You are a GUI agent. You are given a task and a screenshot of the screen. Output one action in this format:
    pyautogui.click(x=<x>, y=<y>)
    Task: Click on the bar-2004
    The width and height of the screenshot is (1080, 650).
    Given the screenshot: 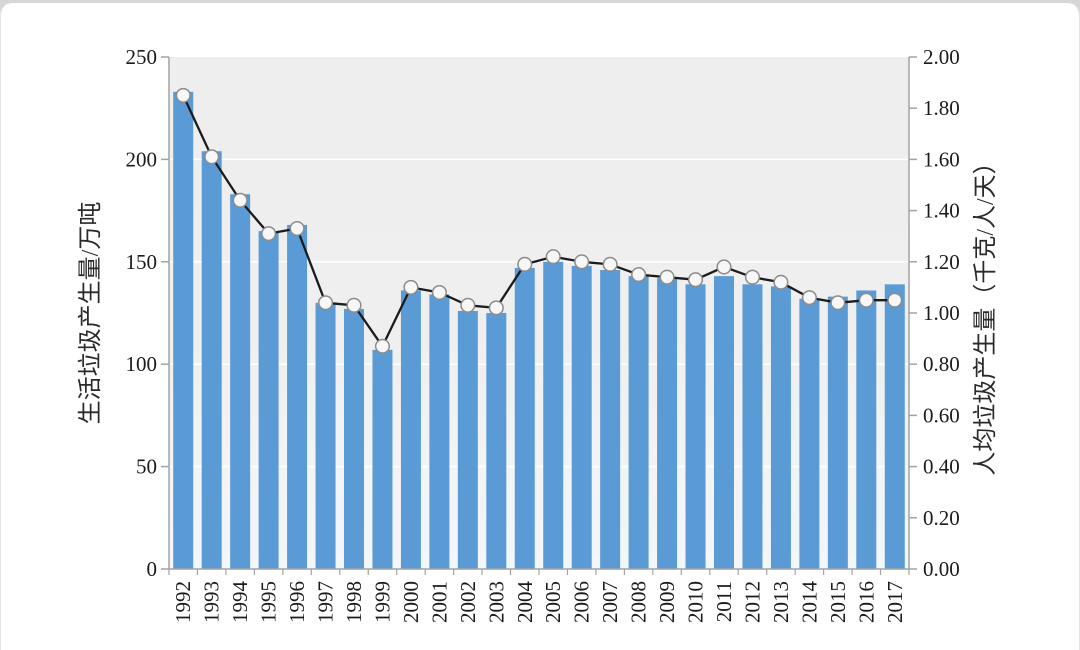 What is the action you would take?
    pyautogui.click(x=524, y=418)
    